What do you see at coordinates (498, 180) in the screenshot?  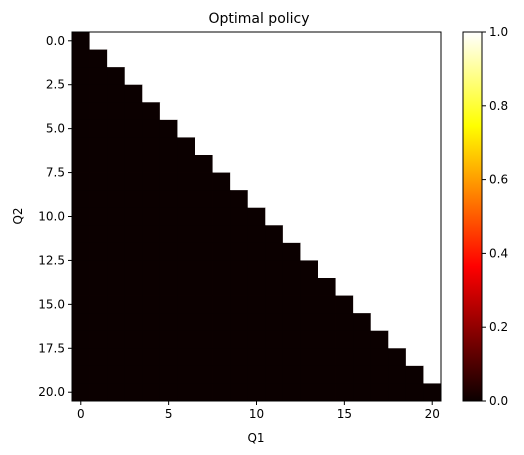 I see `colorbar-tick-label: 0.6` at bounding box center [498, 180].